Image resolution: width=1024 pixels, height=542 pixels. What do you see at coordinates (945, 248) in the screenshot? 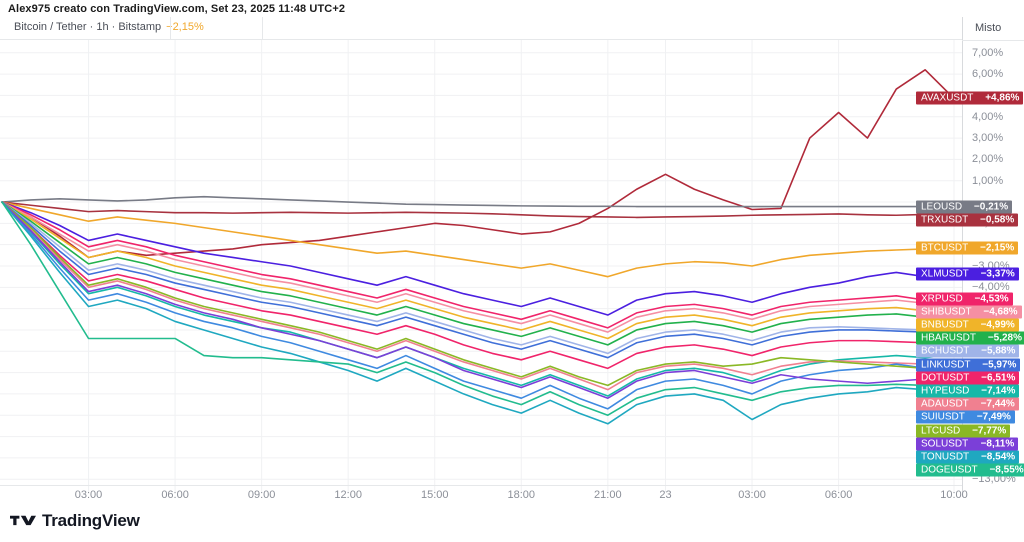
I see `badge-symbol: BTCUSDT` at bounding box center [945, 248].